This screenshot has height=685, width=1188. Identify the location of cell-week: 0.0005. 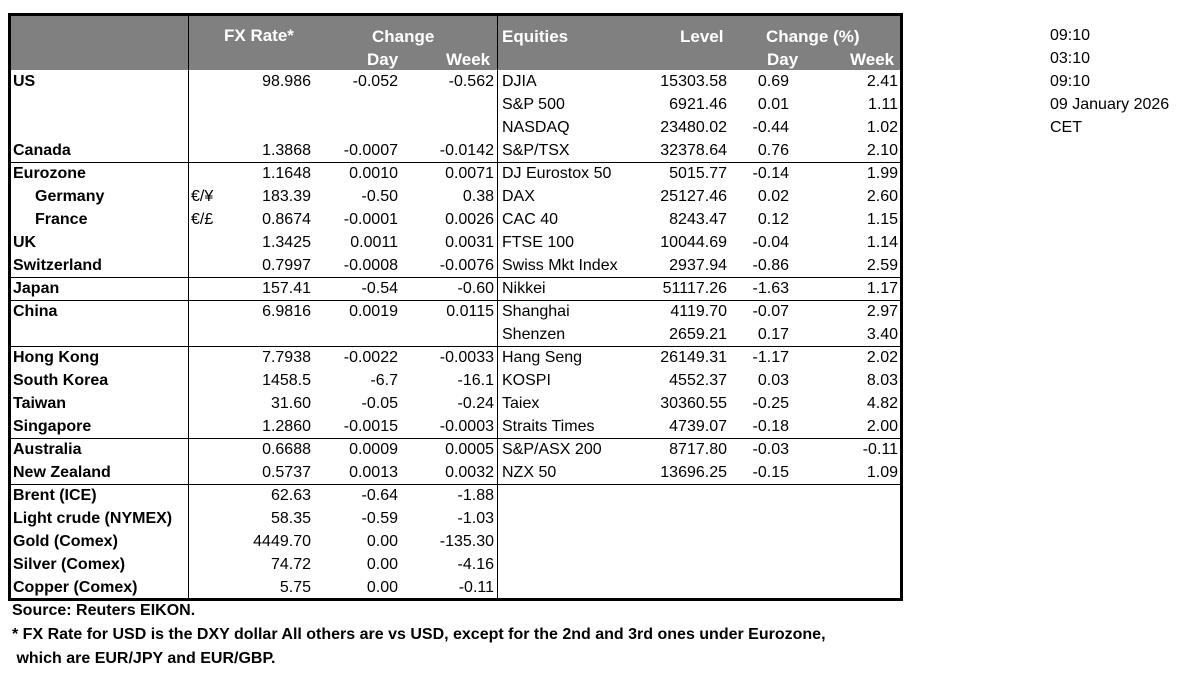
(469, 449).